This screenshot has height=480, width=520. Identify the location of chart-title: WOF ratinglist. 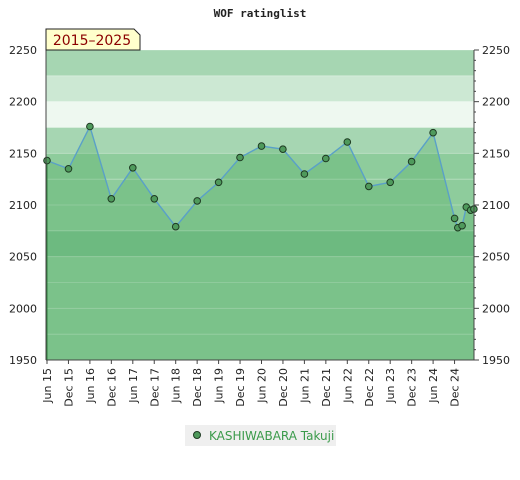
(260, 13).